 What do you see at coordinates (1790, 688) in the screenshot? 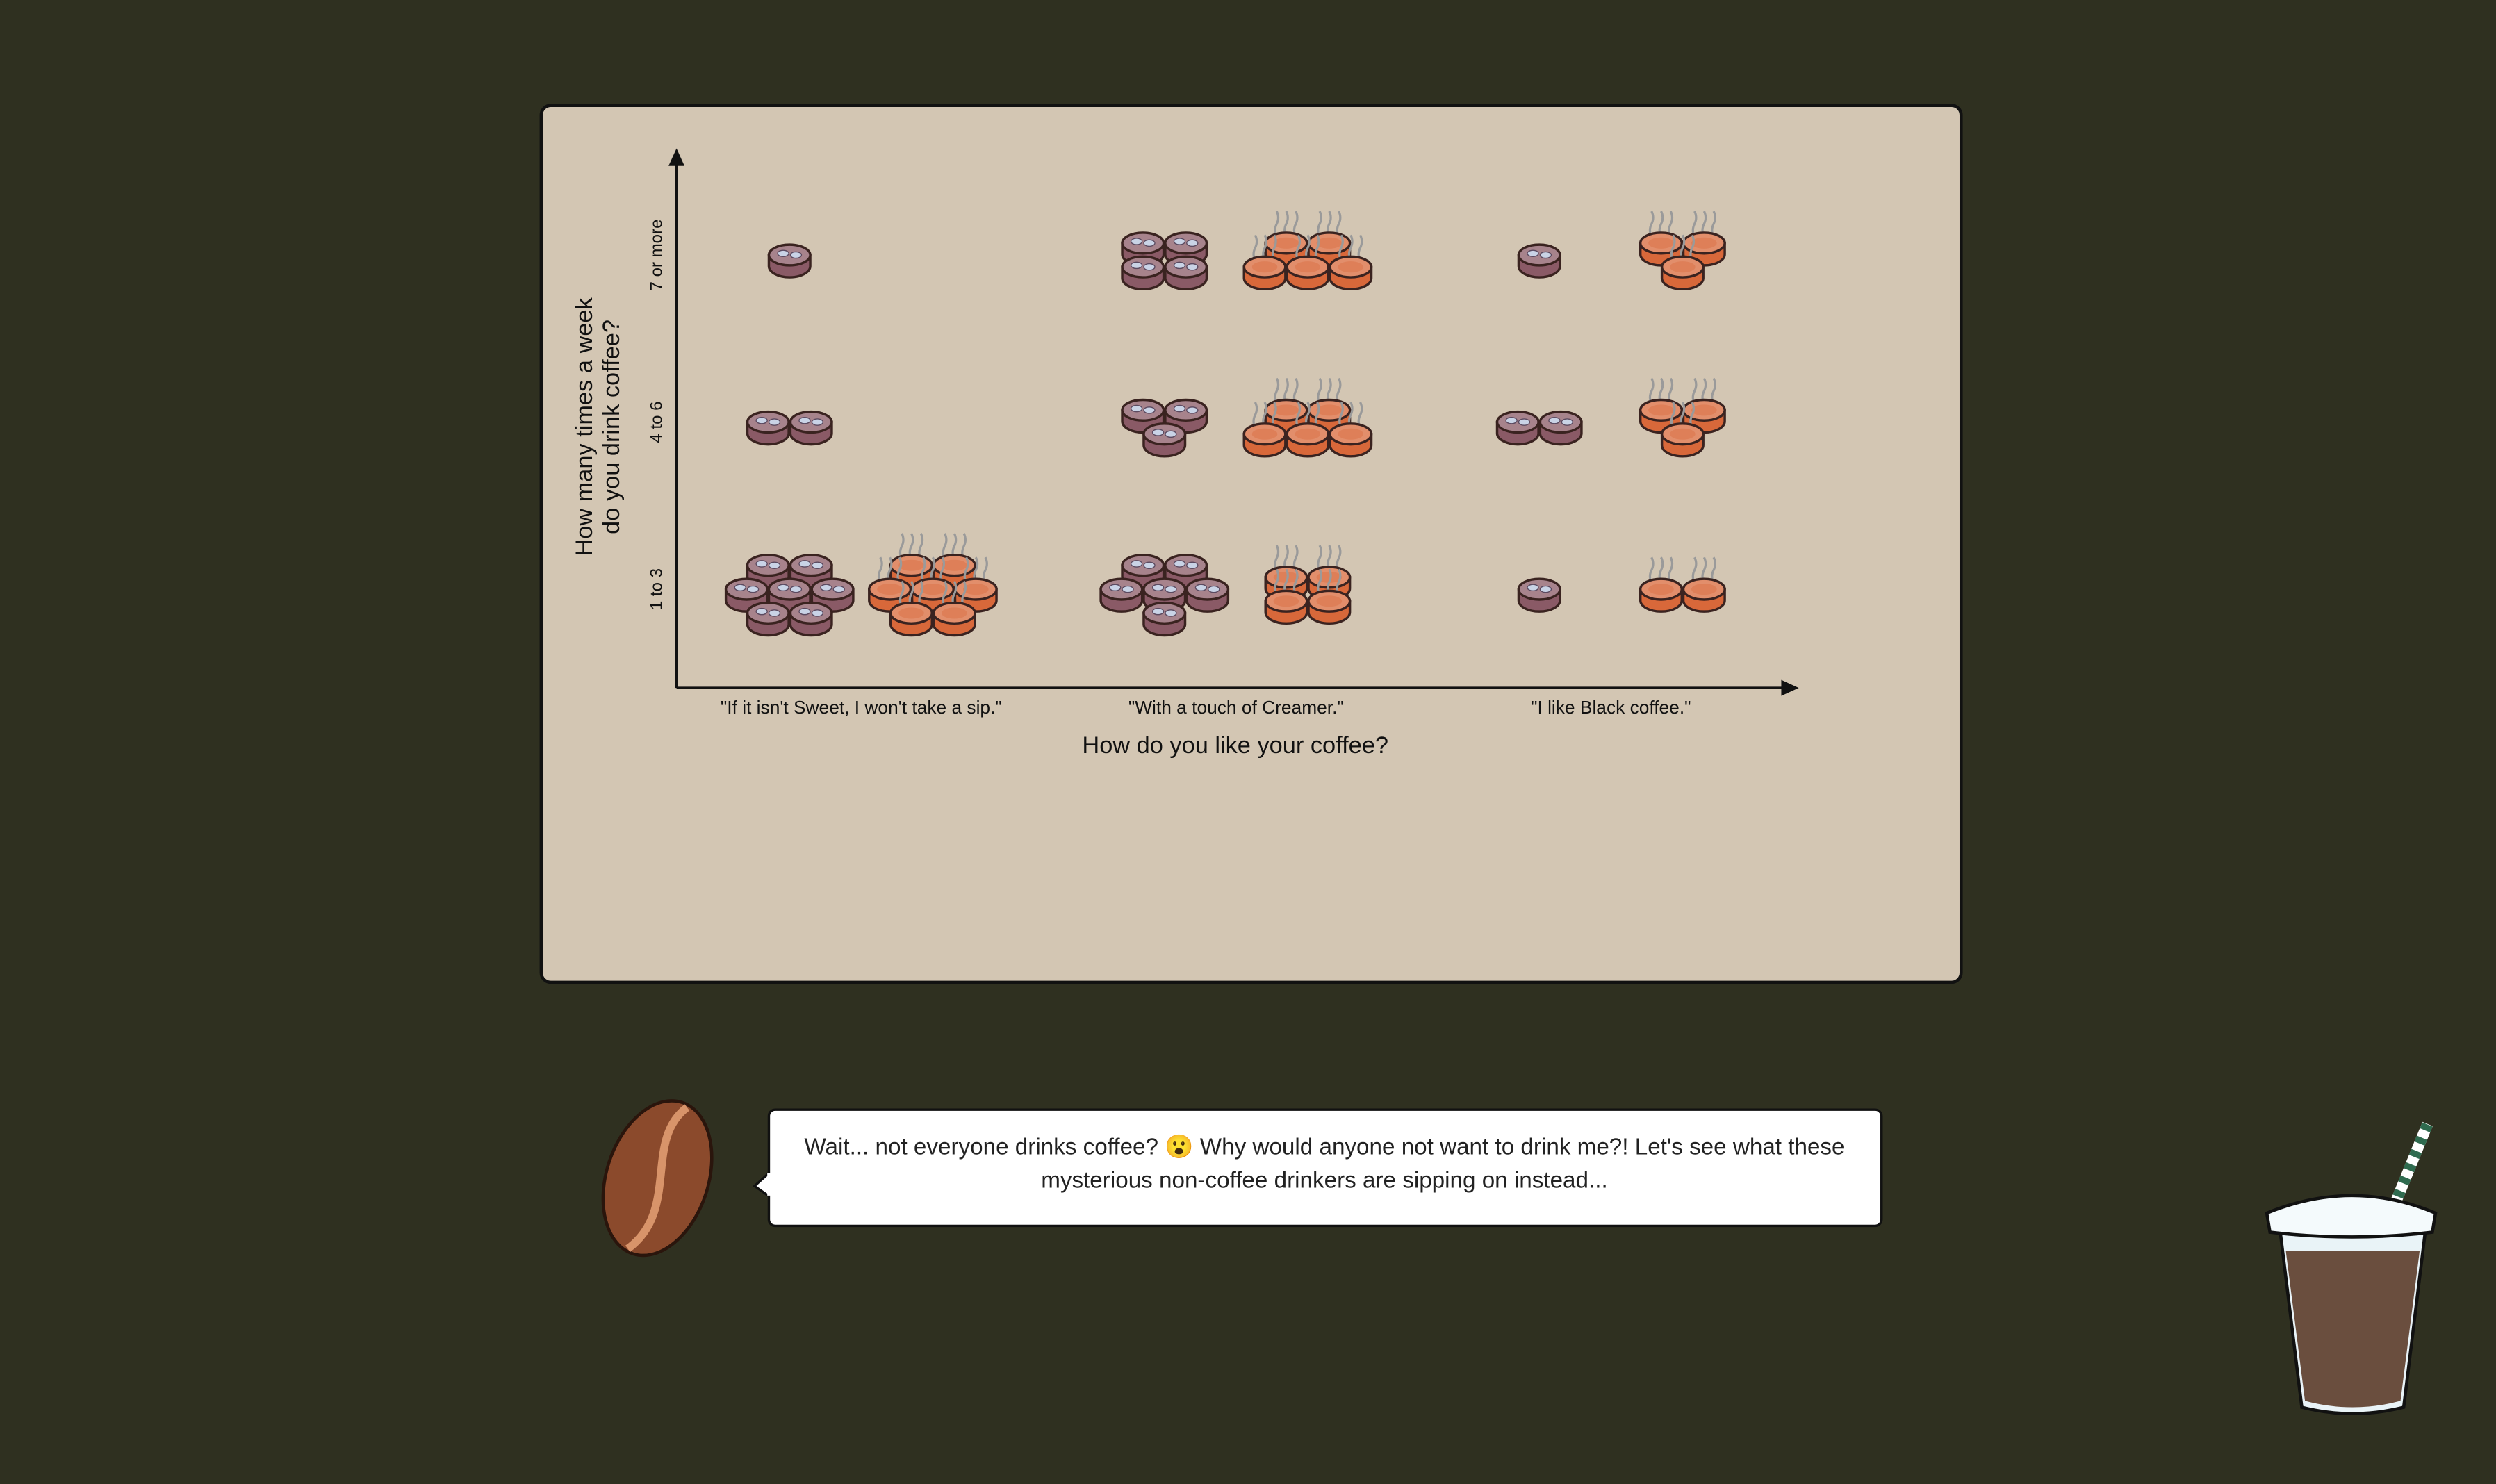
I see `x-axis-arrow` at bounding box center [1790, 688].